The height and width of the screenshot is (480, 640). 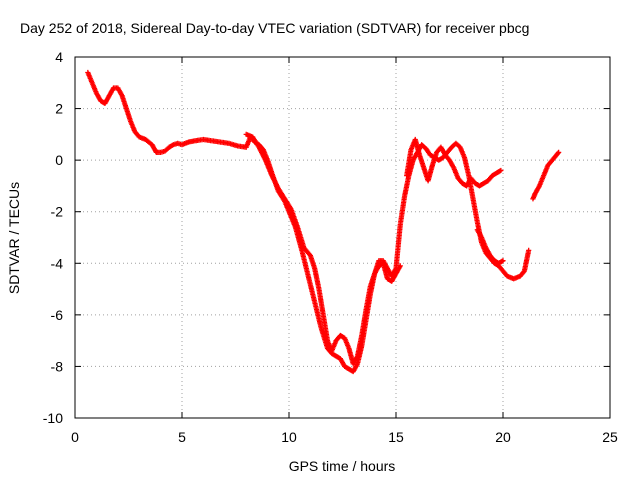 I want to click on y-tick-label: -6, so click(x=57, y=315).